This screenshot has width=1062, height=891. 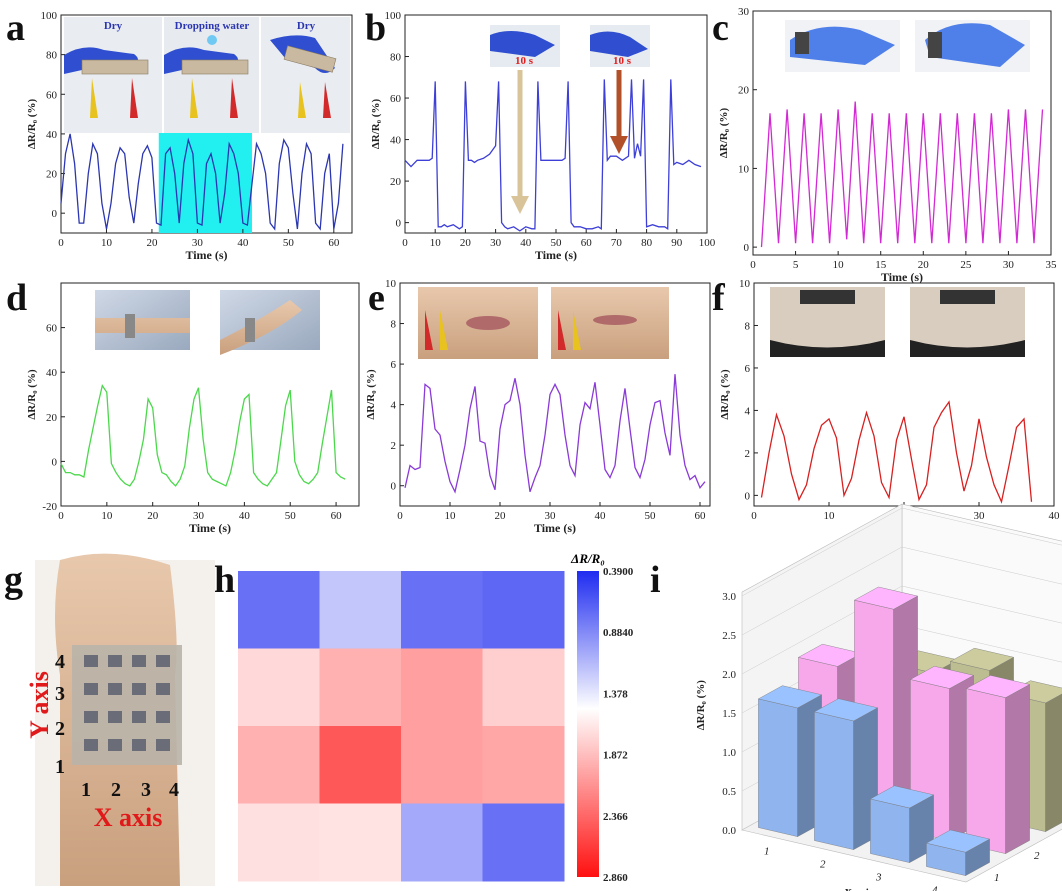 What do you see at coordinates (857, 889) in the screenshot?
I see `x-axis-label: X axis` at bounding box center [857, 889].